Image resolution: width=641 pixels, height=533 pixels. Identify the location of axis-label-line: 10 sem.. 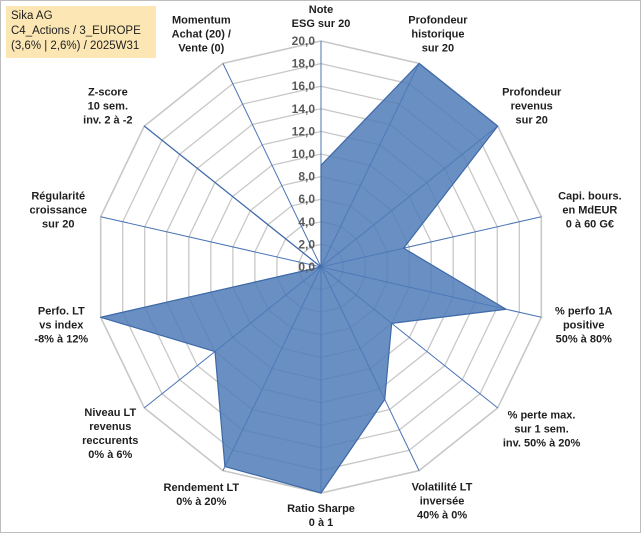
(108, 107).